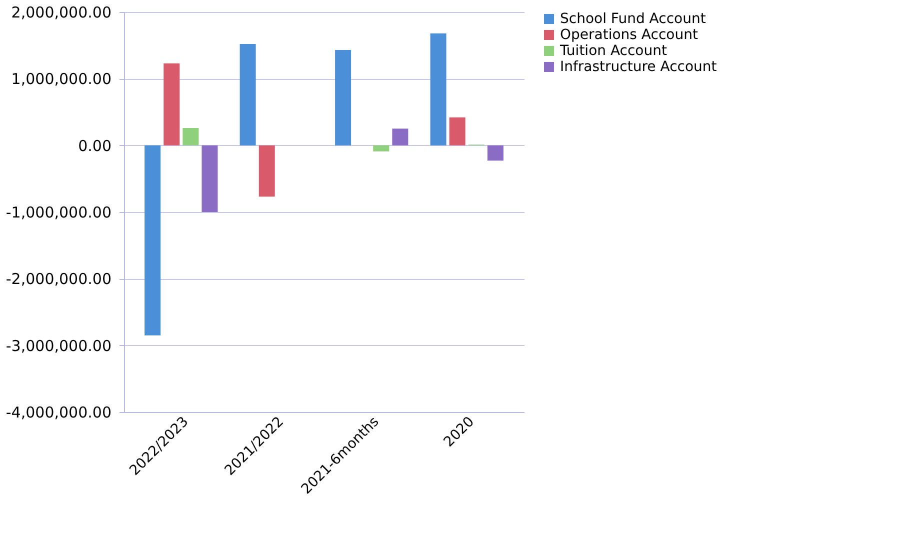 The width and height of the screenshot is (914, 545). I want to click on y-tick-label: -1,000,000.00, so click(59, 213).